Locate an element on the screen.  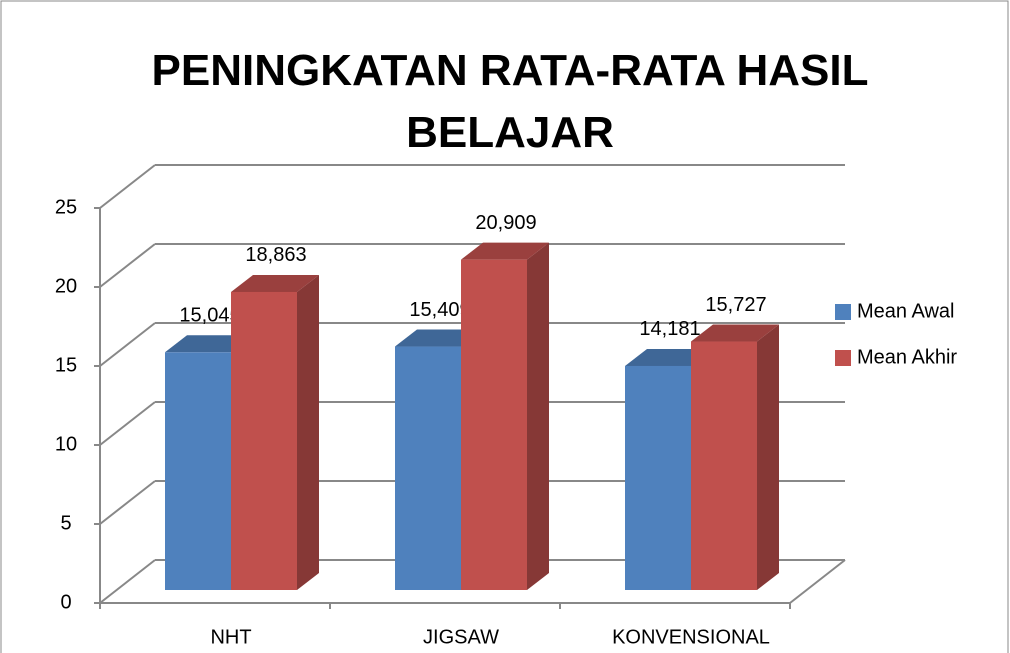
data-label: 15,045 is located at coordinates (209, 316).